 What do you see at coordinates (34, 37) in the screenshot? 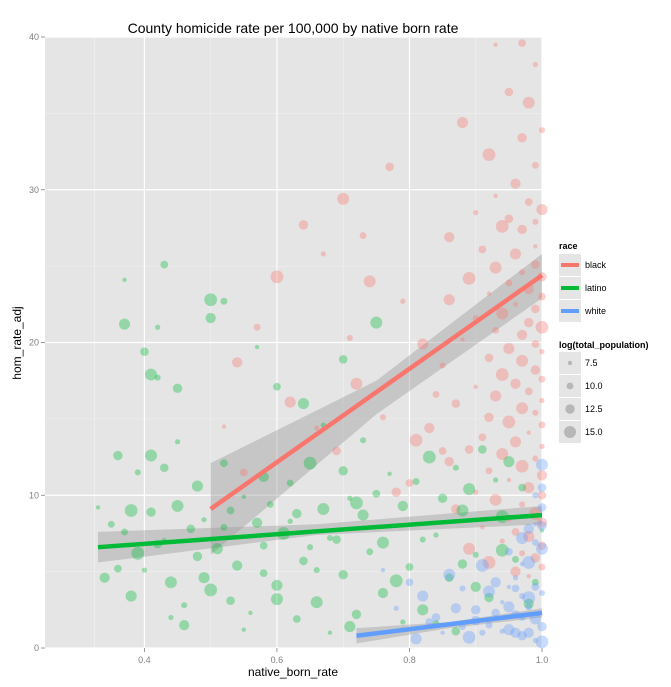
I see `y-tick-label: 40` at bounding box center [34, 37].